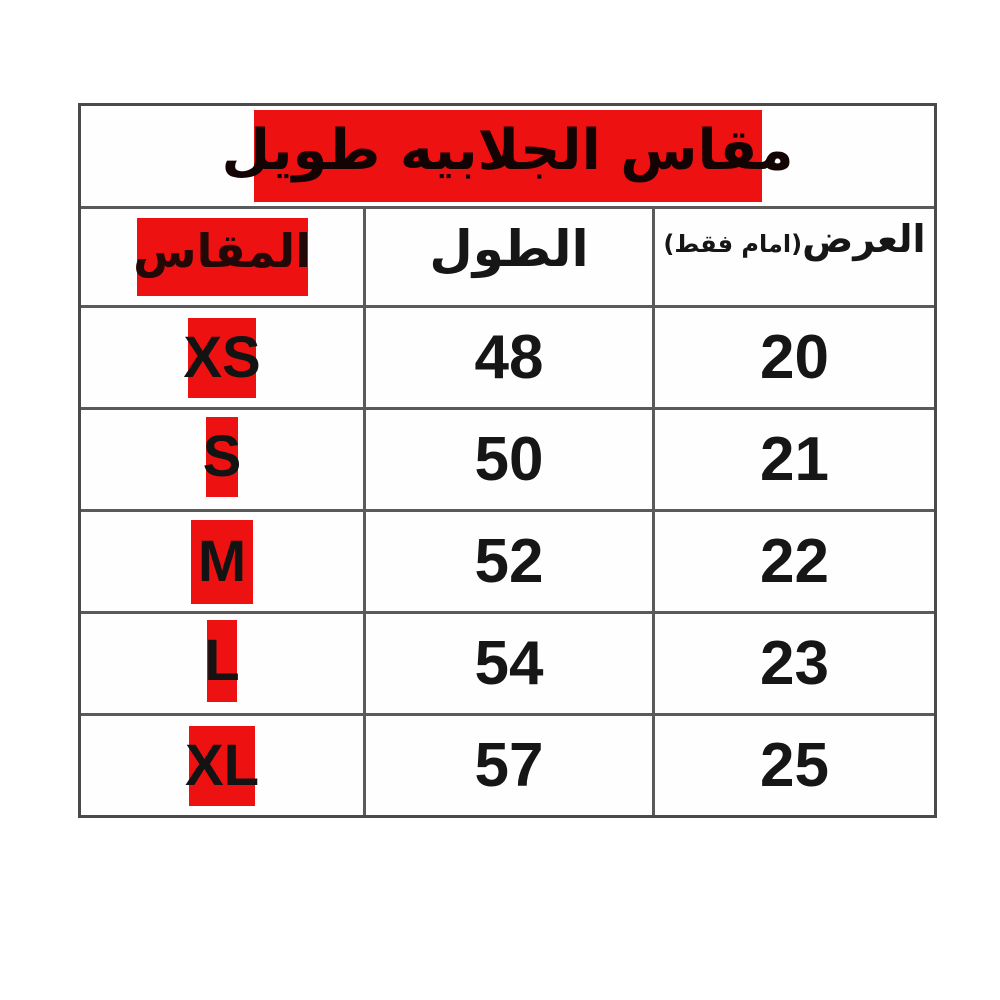 The width and height of the screenshot is (1000, 1000). I want to click on width-value: 20, so click(794, 357).